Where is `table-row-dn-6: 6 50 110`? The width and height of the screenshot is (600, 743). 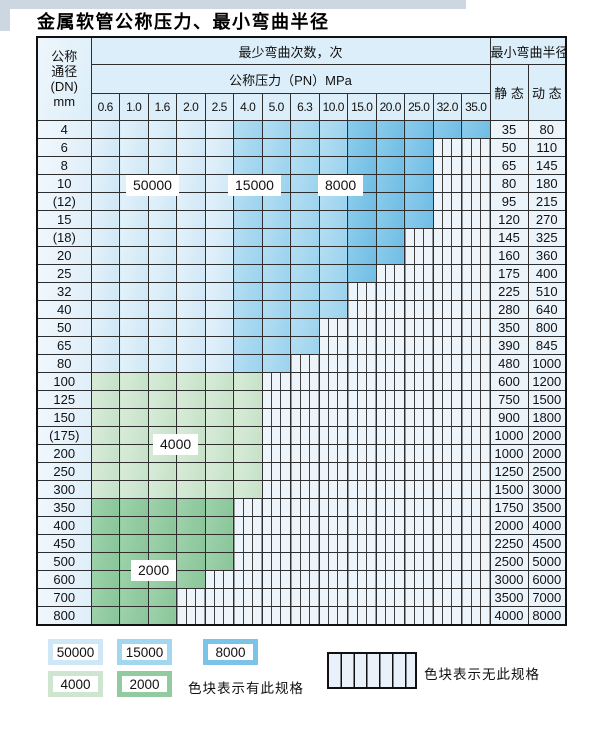 table-row-dn-6: 6 50 110 is located at coordinates (301, 147).